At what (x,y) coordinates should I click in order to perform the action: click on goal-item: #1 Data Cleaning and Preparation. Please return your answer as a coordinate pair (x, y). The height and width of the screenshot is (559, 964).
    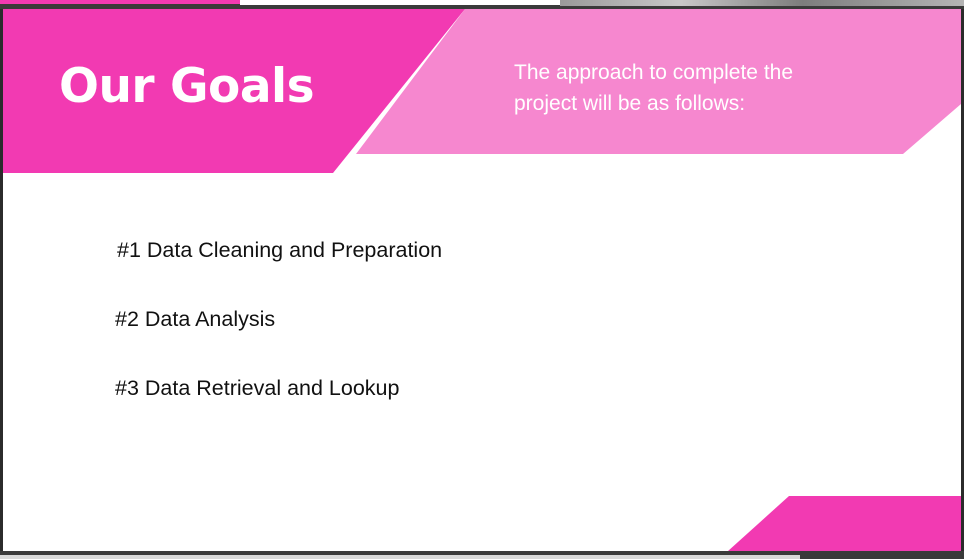
    Looking at the image, I should click on (280, 250).